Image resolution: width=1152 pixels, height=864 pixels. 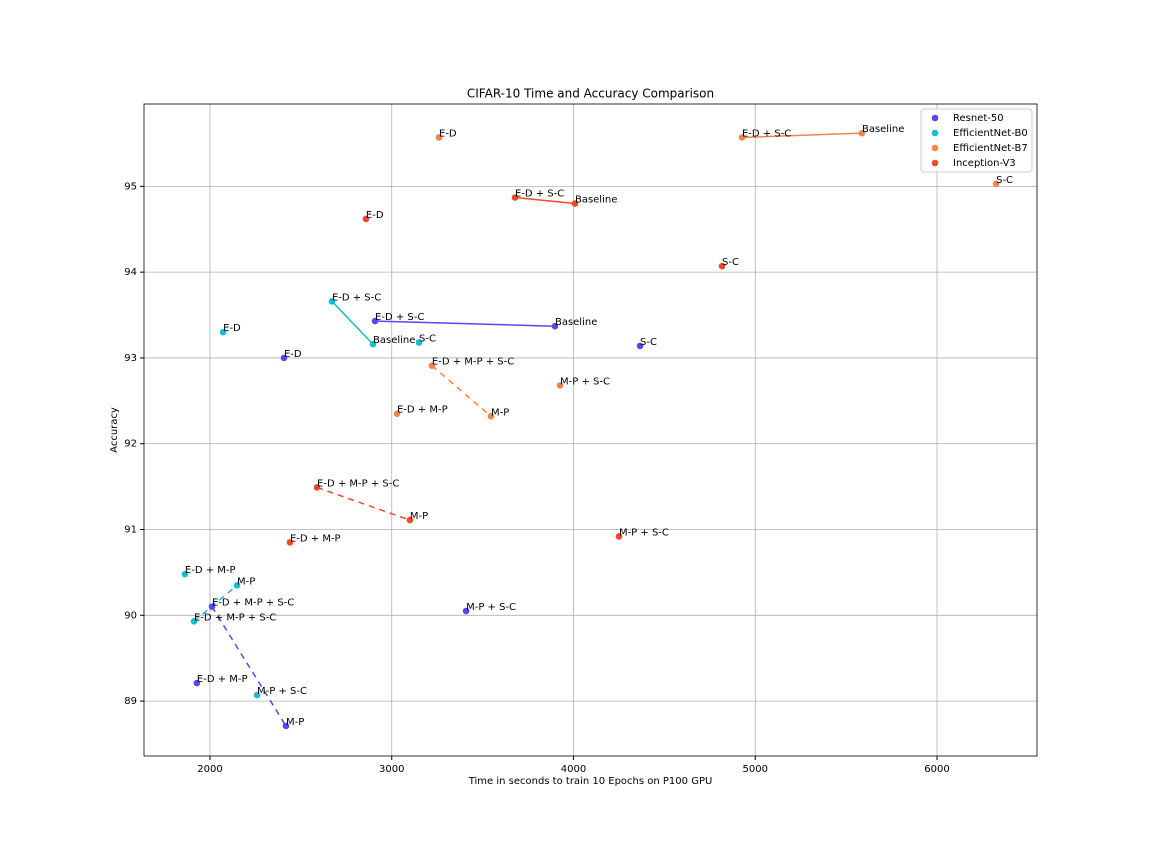 What do you see at coordinates (391, 769) in the screenshot?
I see `x-tick-label: 3000` at bounding box center [391, 769].